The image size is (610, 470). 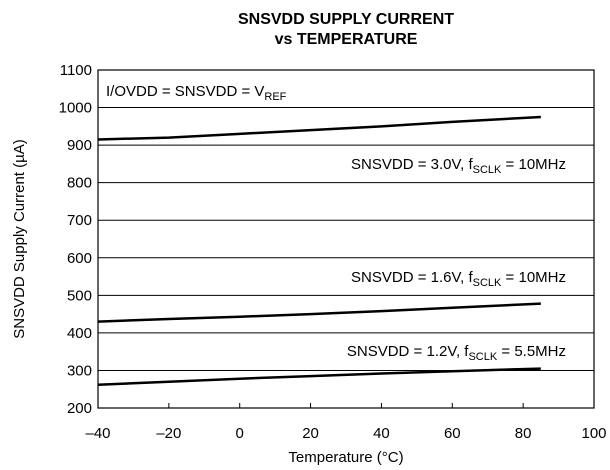 I want to click on annotation: SNSVDD = 3.0V, fSCLK = 10MHz, so click(x=458, y=166).